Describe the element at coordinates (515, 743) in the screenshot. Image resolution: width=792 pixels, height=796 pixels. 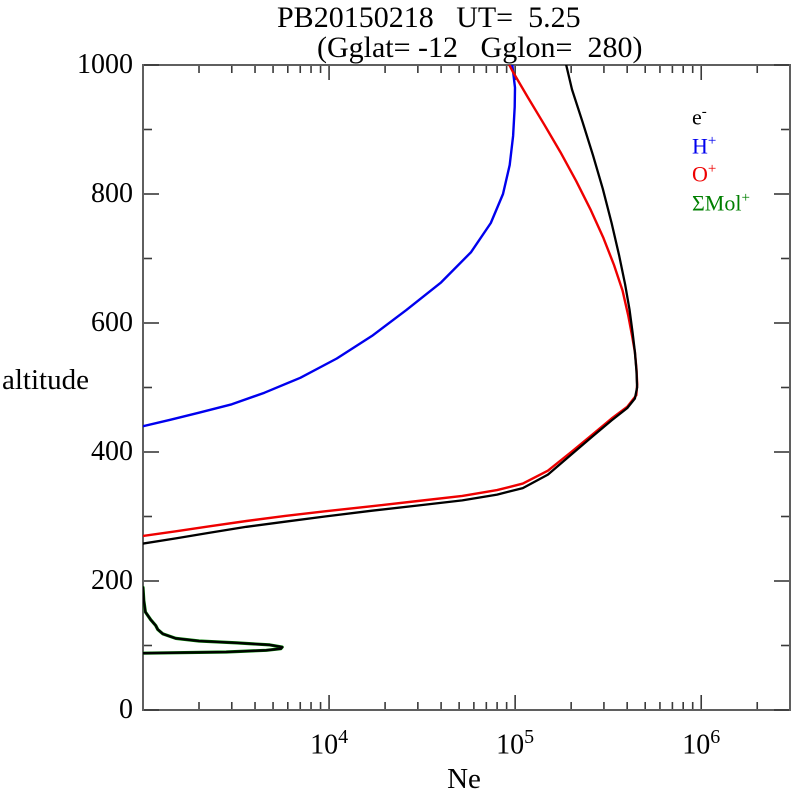
I see `x-tick-label-1e5: 10⁵` at that location.